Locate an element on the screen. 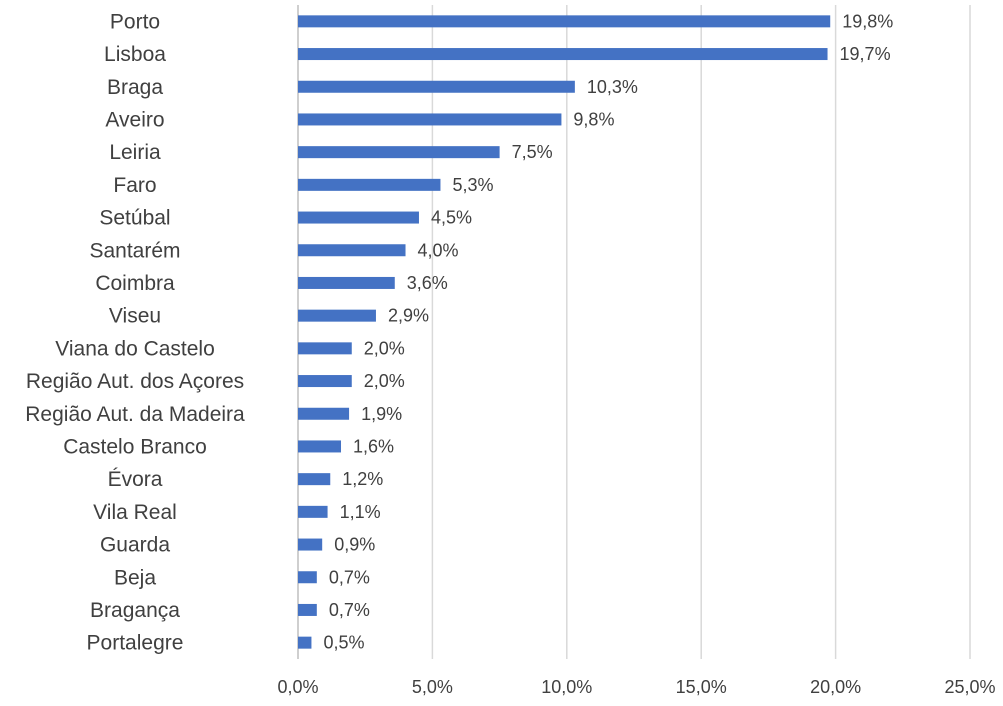 Image resolution: width=1003 pixels, height=706 pixels. value-label: 0,5% is located at coordinates (343, 643).